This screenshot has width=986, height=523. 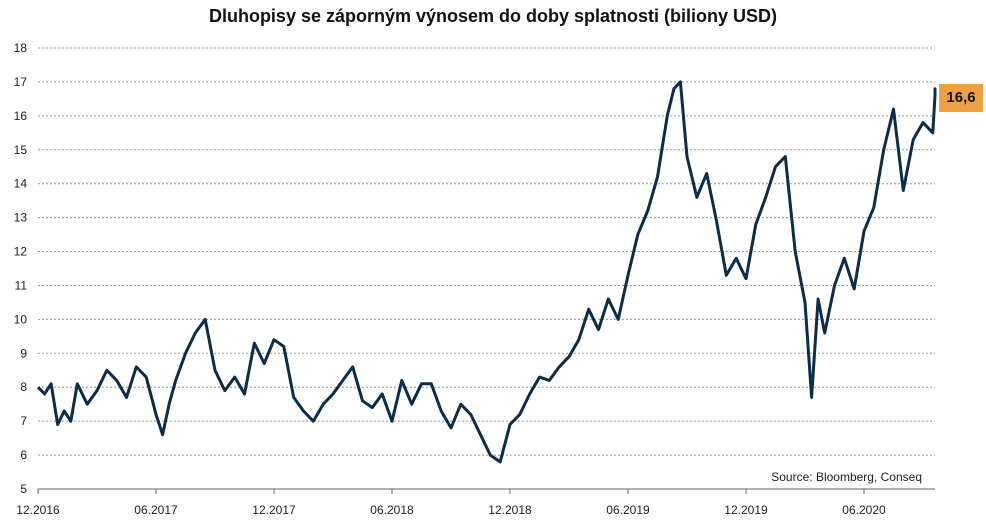 What do you see at coordinates (21, 184) in the screenshot?
I see `y-tick-label: 14` at bounding box center [21, 184].